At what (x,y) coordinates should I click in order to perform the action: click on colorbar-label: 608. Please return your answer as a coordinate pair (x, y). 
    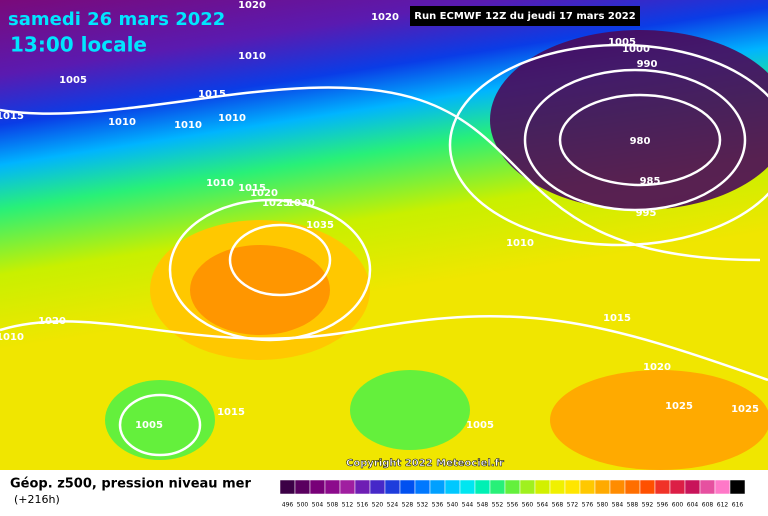
    Looking at the image, I should click on (708, 505).